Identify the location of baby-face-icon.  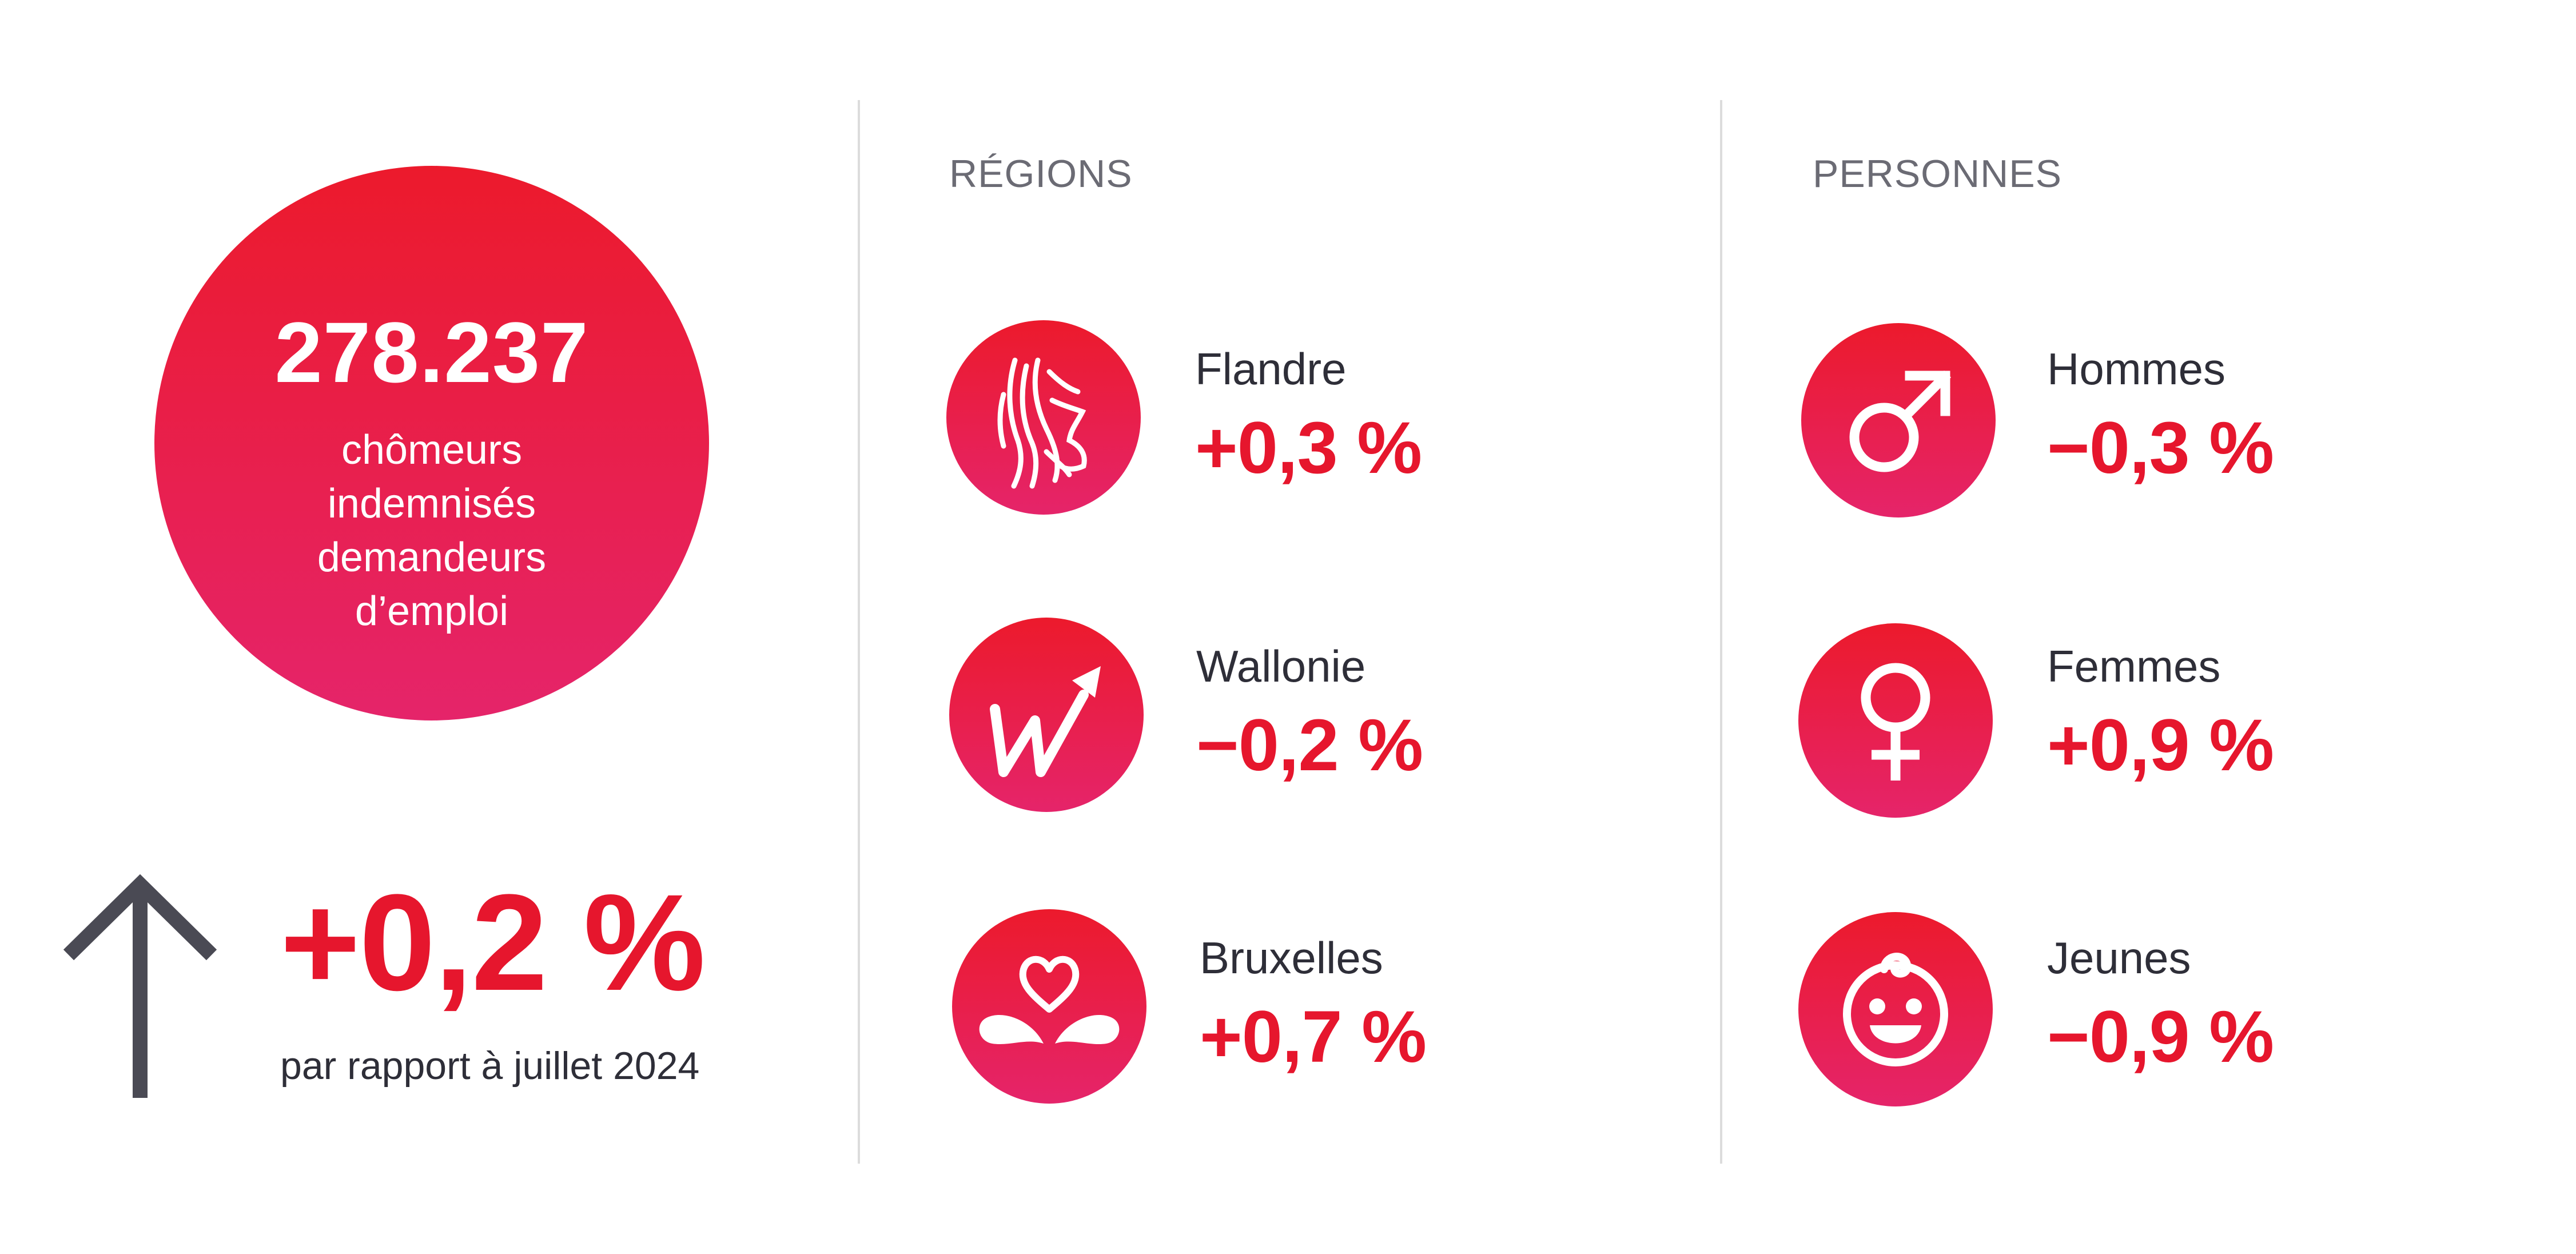
(1895, 1009).